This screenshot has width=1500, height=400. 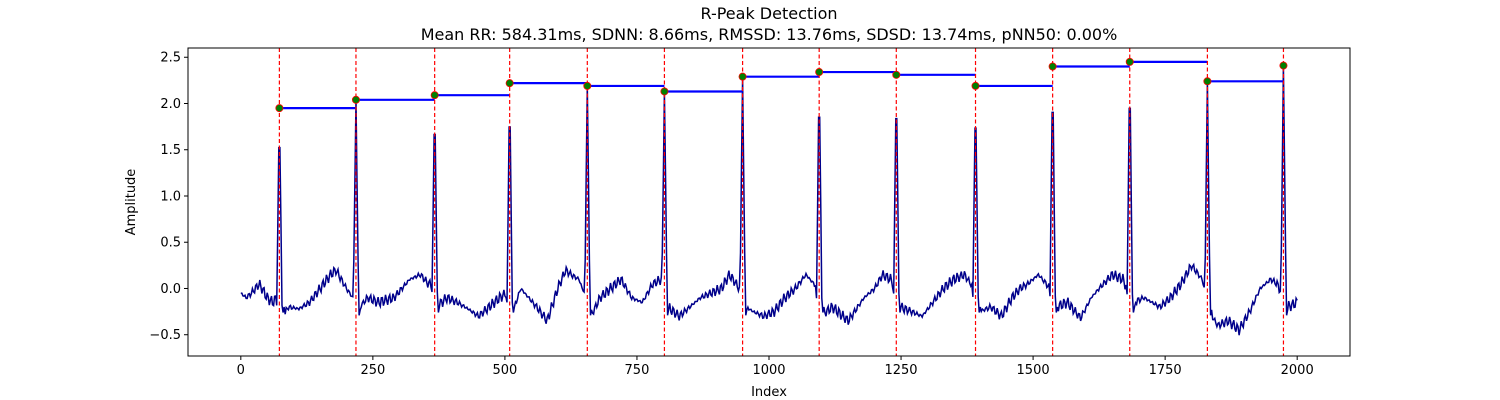 What do you see at coordinates (241, 370) in the screenshot?
I see `x-tick-label: 0` at bounding box center [241, 370].